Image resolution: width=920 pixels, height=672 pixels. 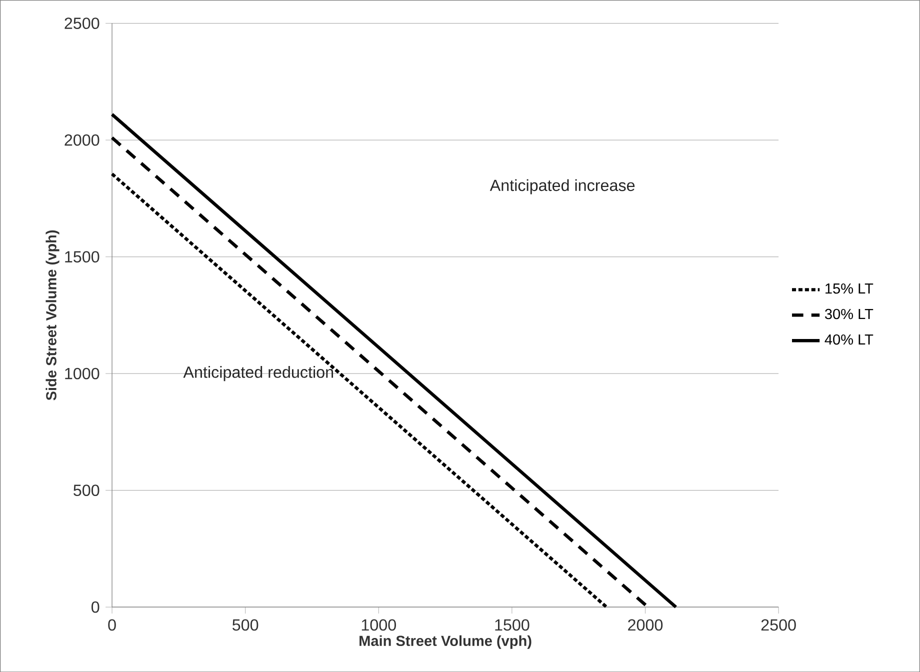 I want to click on x-axis-title: Main Street Volume (vph), so click(x=446, y=642).